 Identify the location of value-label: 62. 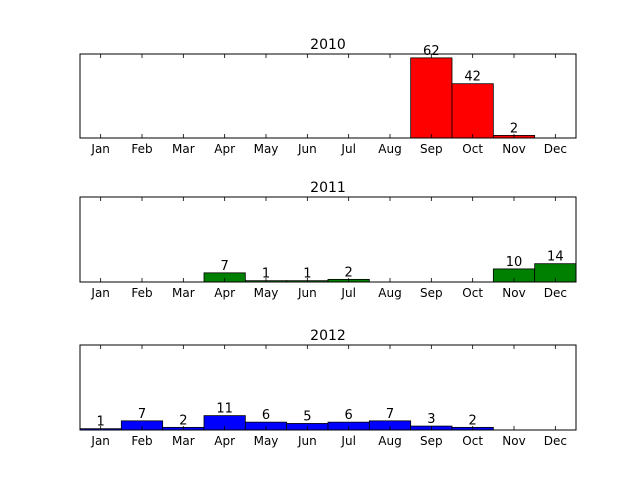
(431, 51).